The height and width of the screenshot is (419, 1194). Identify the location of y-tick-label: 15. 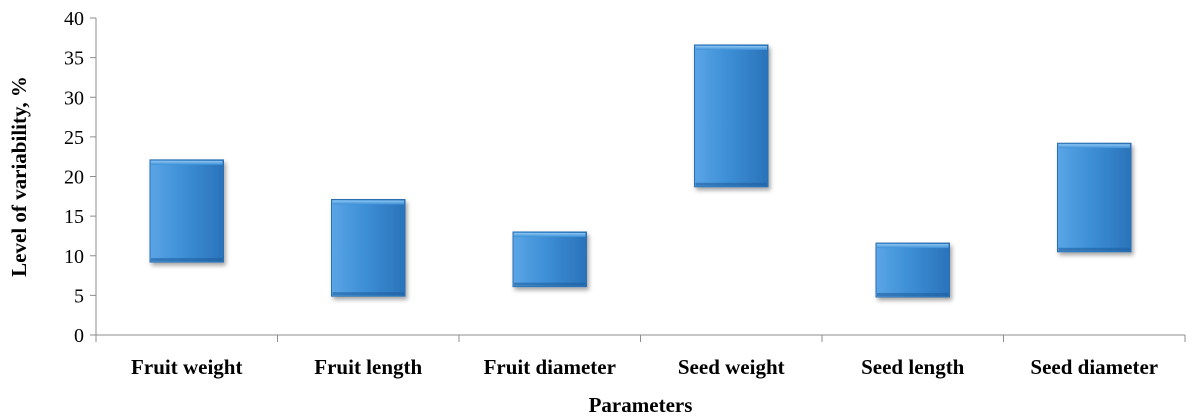
(74, 217).